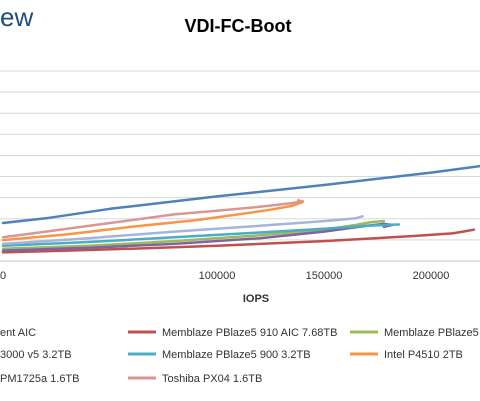 The width and height of the screenshot is (480, 401). I want to click on legend-entry: Toshiba PX04 1.6TB, so click(212, 379).